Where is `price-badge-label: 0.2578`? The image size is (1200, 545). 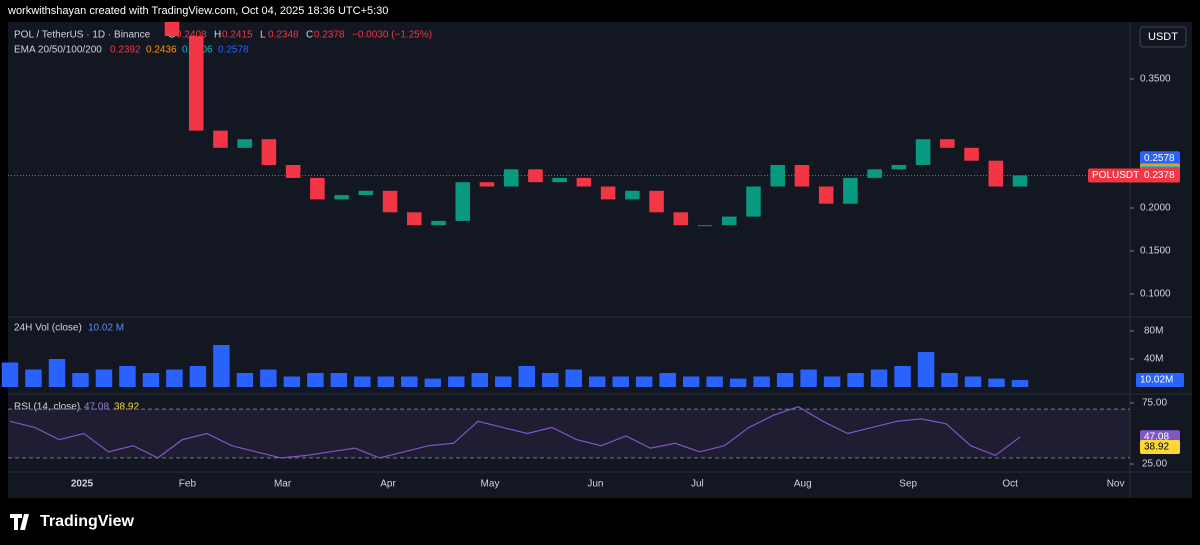
price-badge-label: 0.2578 is located at coordinates (1159, 158).